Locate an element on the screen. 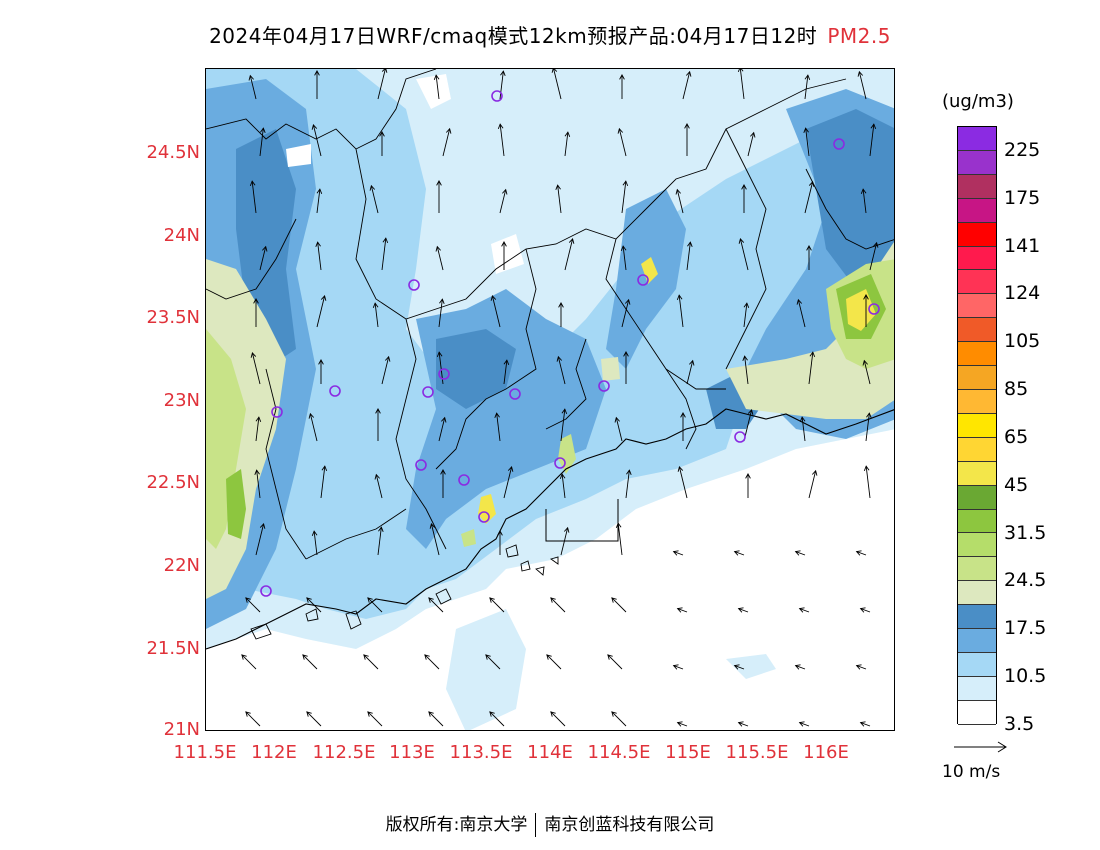 Image resolution: width=1100 pixels, height=850 pixels. lon-label-115.5: 115.5E is located at coordinates (757, 752).